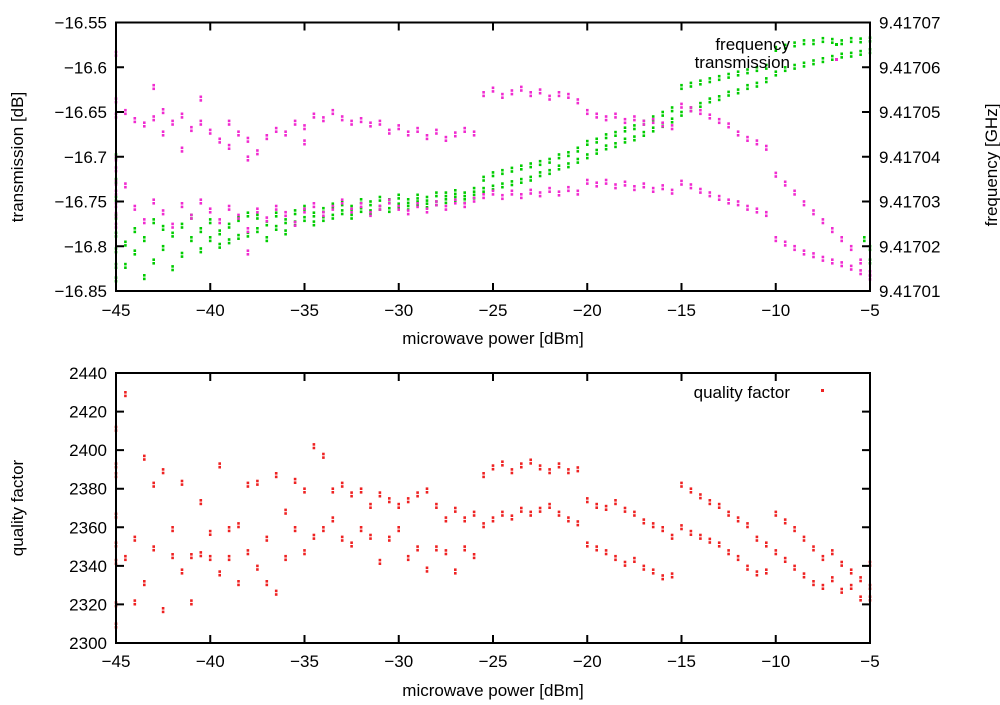  I want to click on top-legend: frequency transmission, so click(766, 53).